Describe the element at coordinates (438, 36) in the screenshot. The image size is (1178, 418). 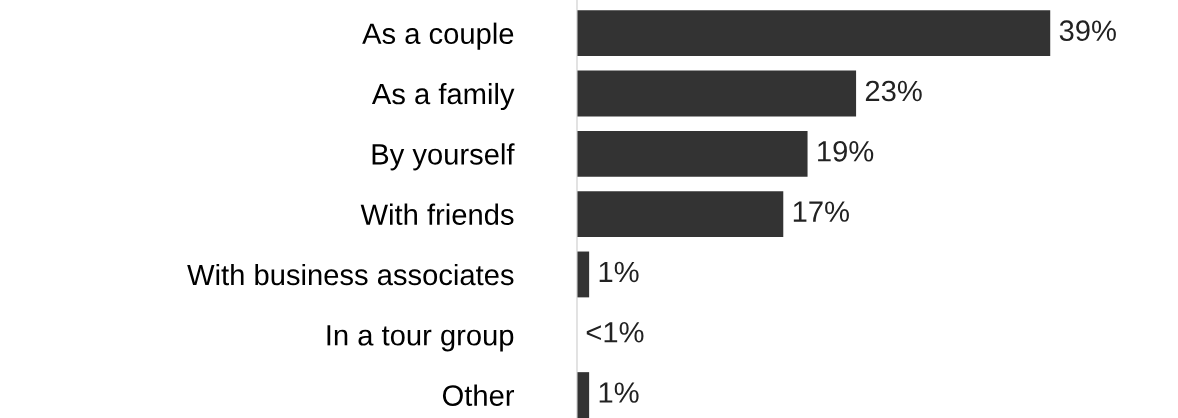
I see `y-tick-label: As a couple` at that location.